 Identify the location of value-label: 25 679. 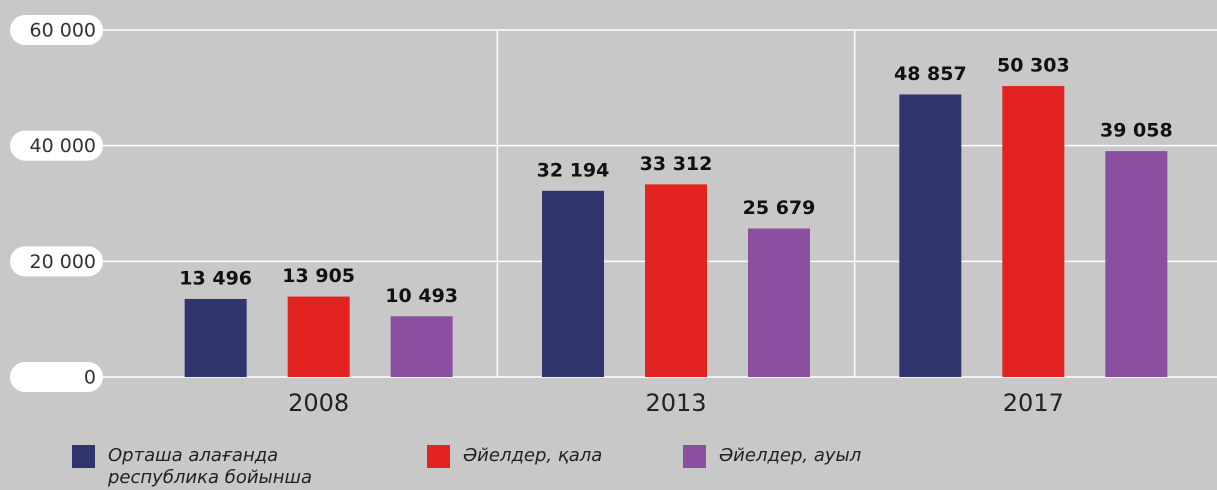
(779, 208).